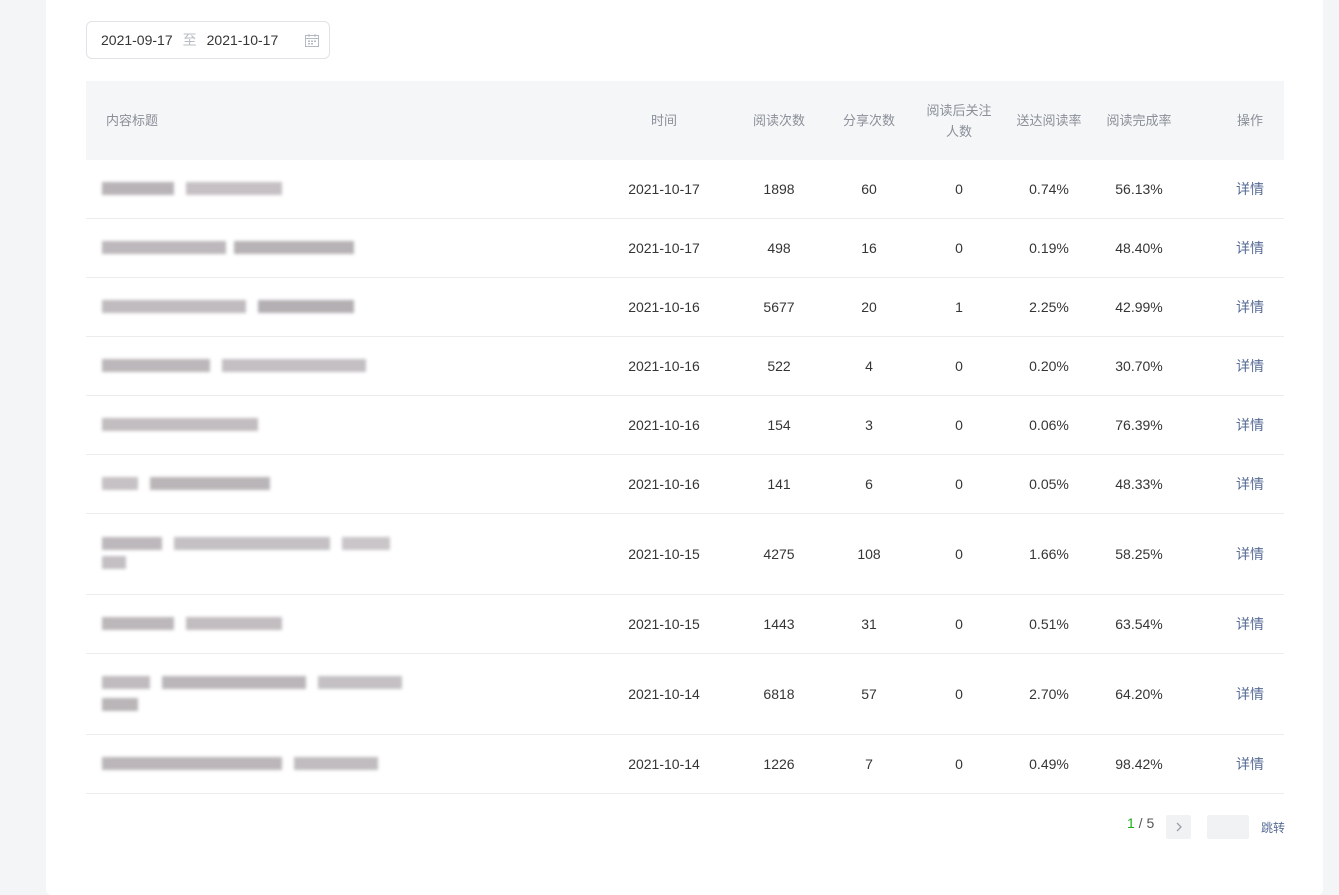 The image size is (1339, 895). I want to click on page-jump-input, so click(1228, 827).